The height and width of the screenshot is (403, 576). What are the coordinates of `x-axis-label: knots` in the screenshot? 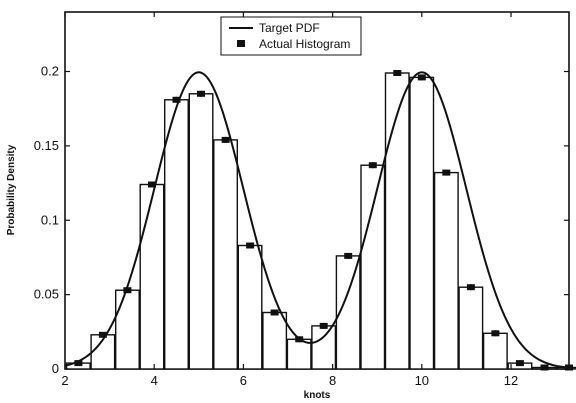 It's located at (317, 395).